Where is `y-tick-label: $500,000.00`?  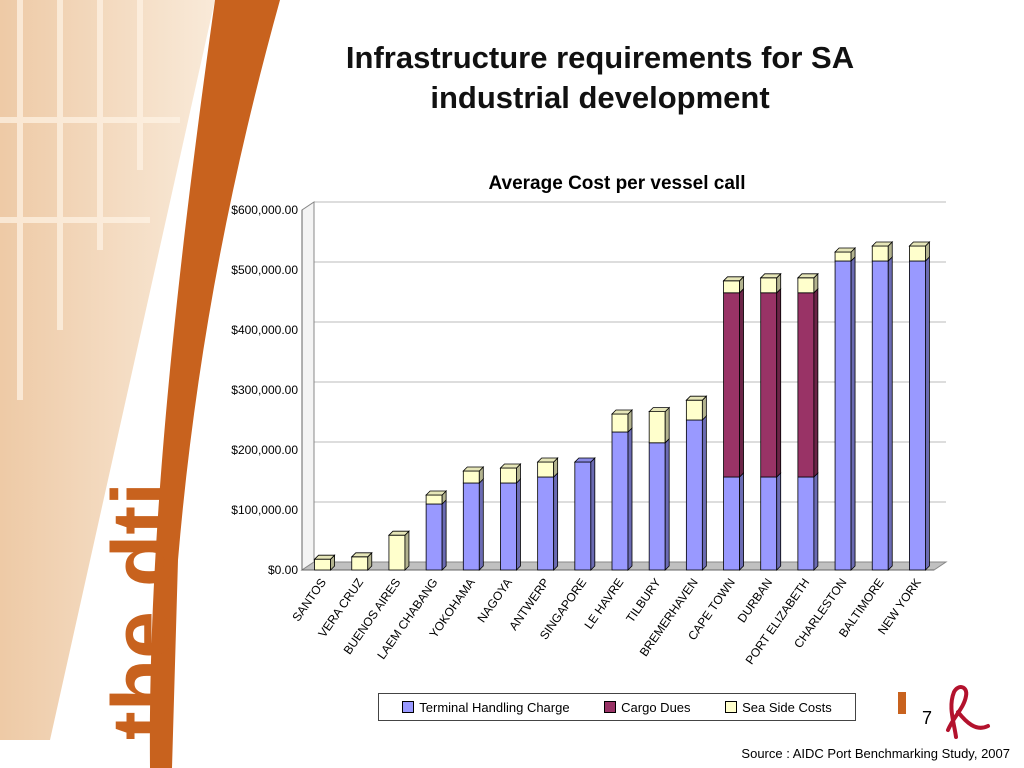
y-tick-label: $500,000.00 is located at coordinates (264, 270).